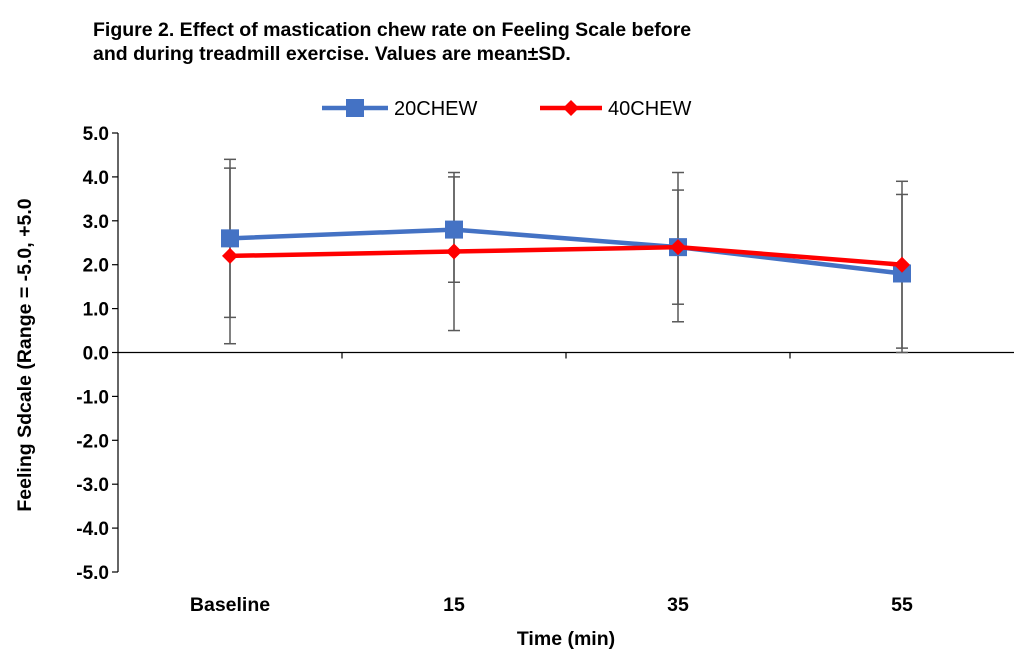 The height and width of the screenshot is (656, 1014). I want to click on x-tick-label: 55, so click(902, 605).